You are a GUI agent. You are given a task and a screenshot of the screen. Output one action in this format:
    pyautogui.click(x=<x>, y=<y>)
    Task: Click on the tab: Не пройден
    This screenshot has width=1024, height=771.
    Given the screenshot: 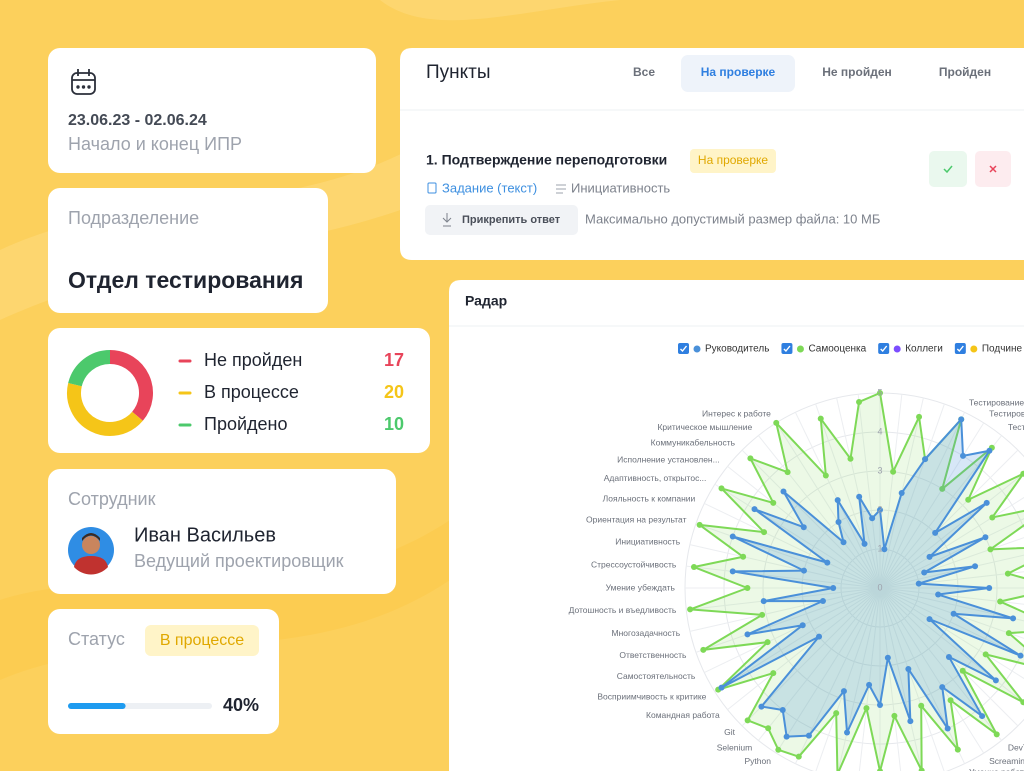 What is the action you would take?
    pyautogui.click(x=857, y=72)
    